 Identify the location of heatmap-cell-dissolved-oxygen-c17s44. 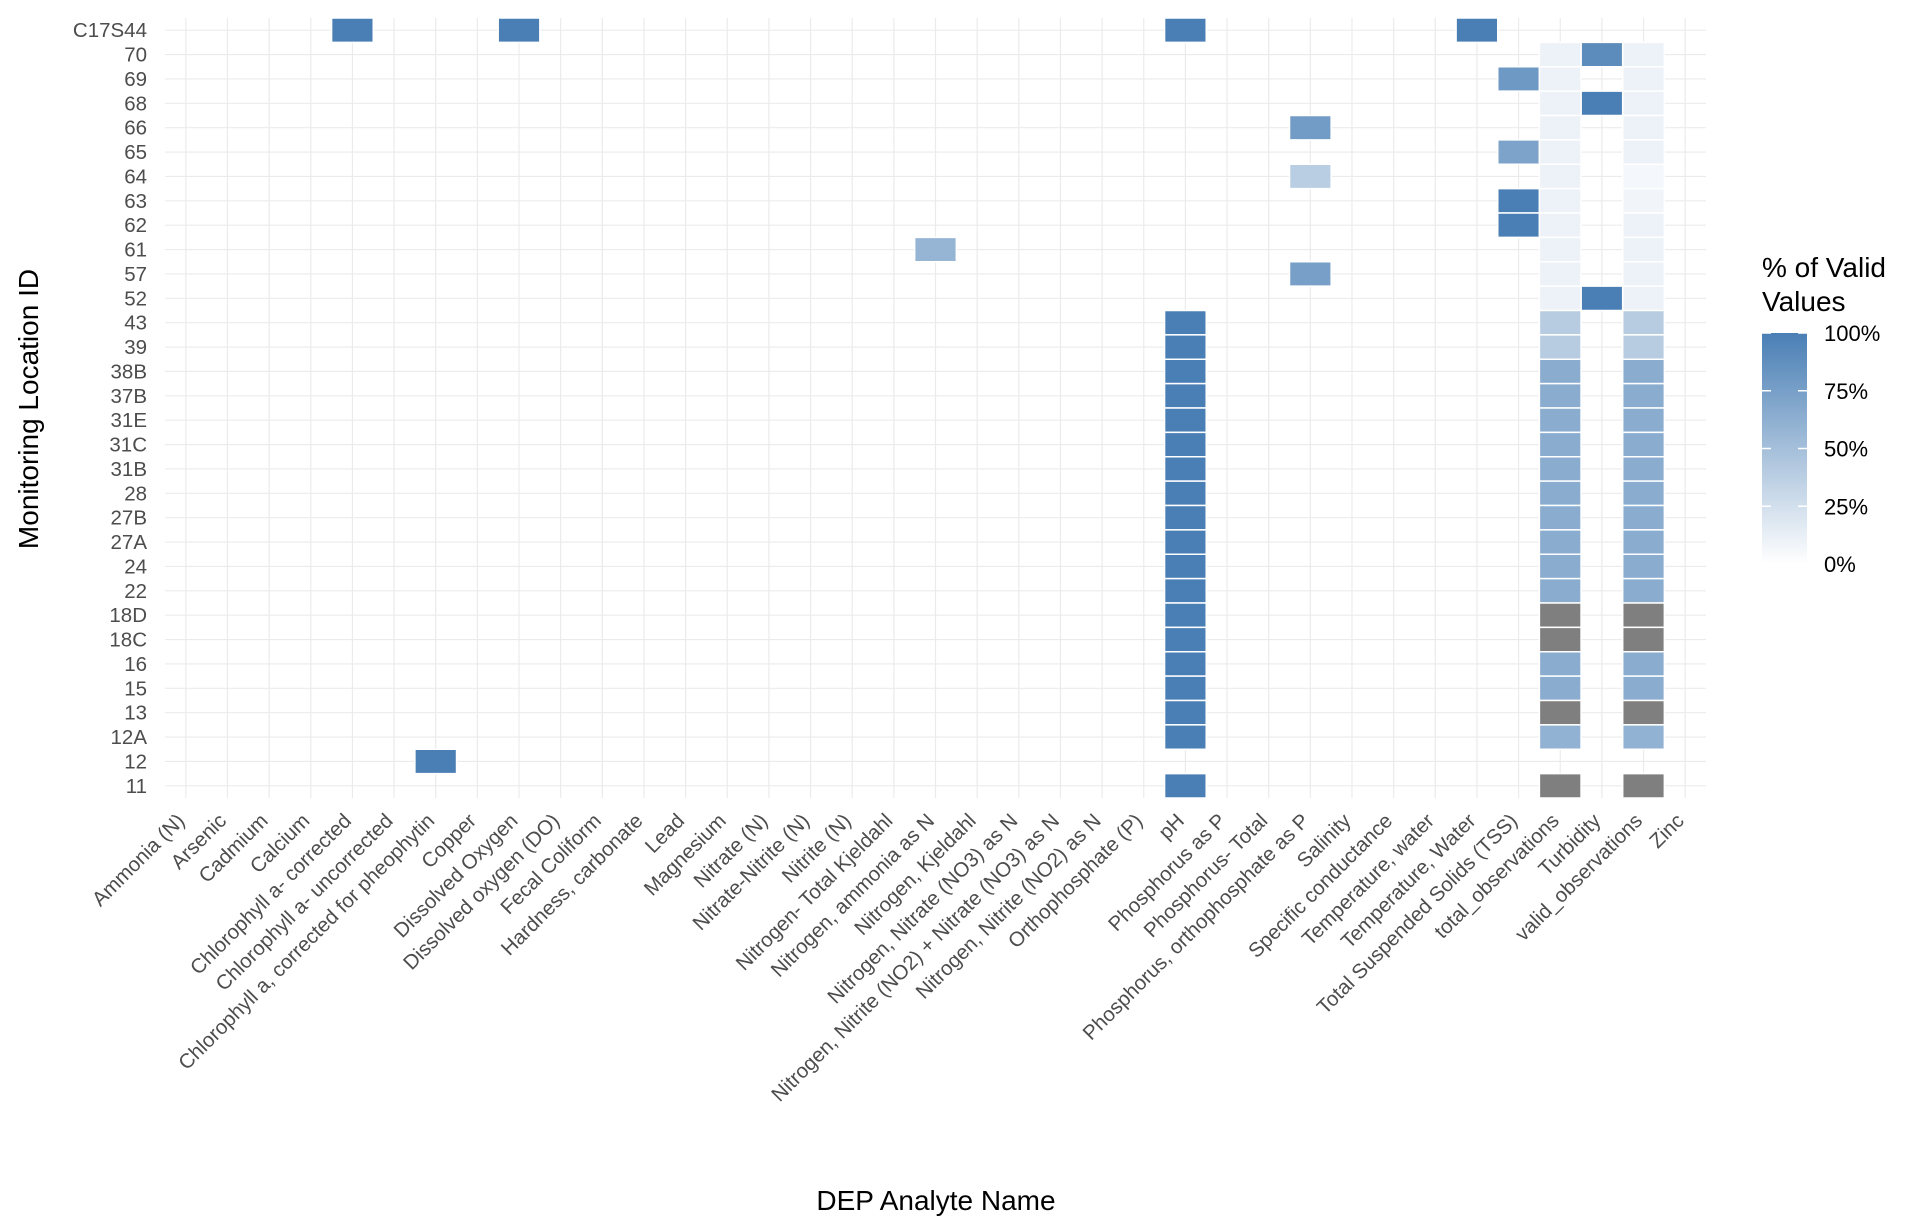
(519, 30).